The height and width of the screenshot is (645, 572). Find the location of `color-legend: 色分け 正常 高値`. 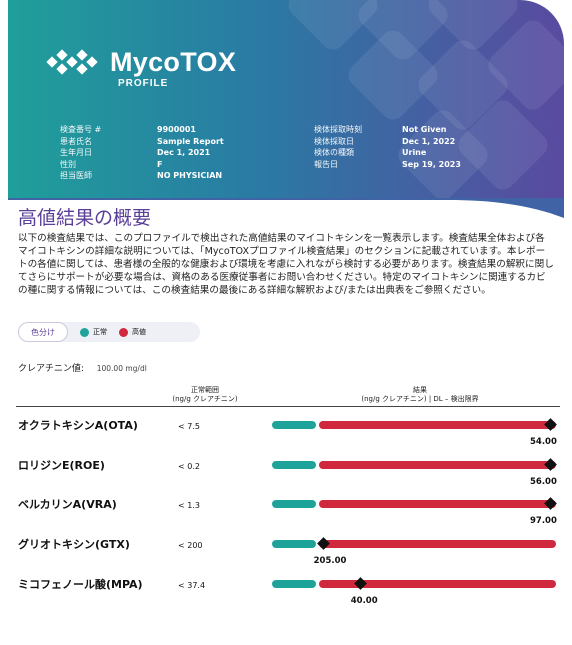

color-legend: 色分け 正常 高値 is located at coordinates (109, 332).